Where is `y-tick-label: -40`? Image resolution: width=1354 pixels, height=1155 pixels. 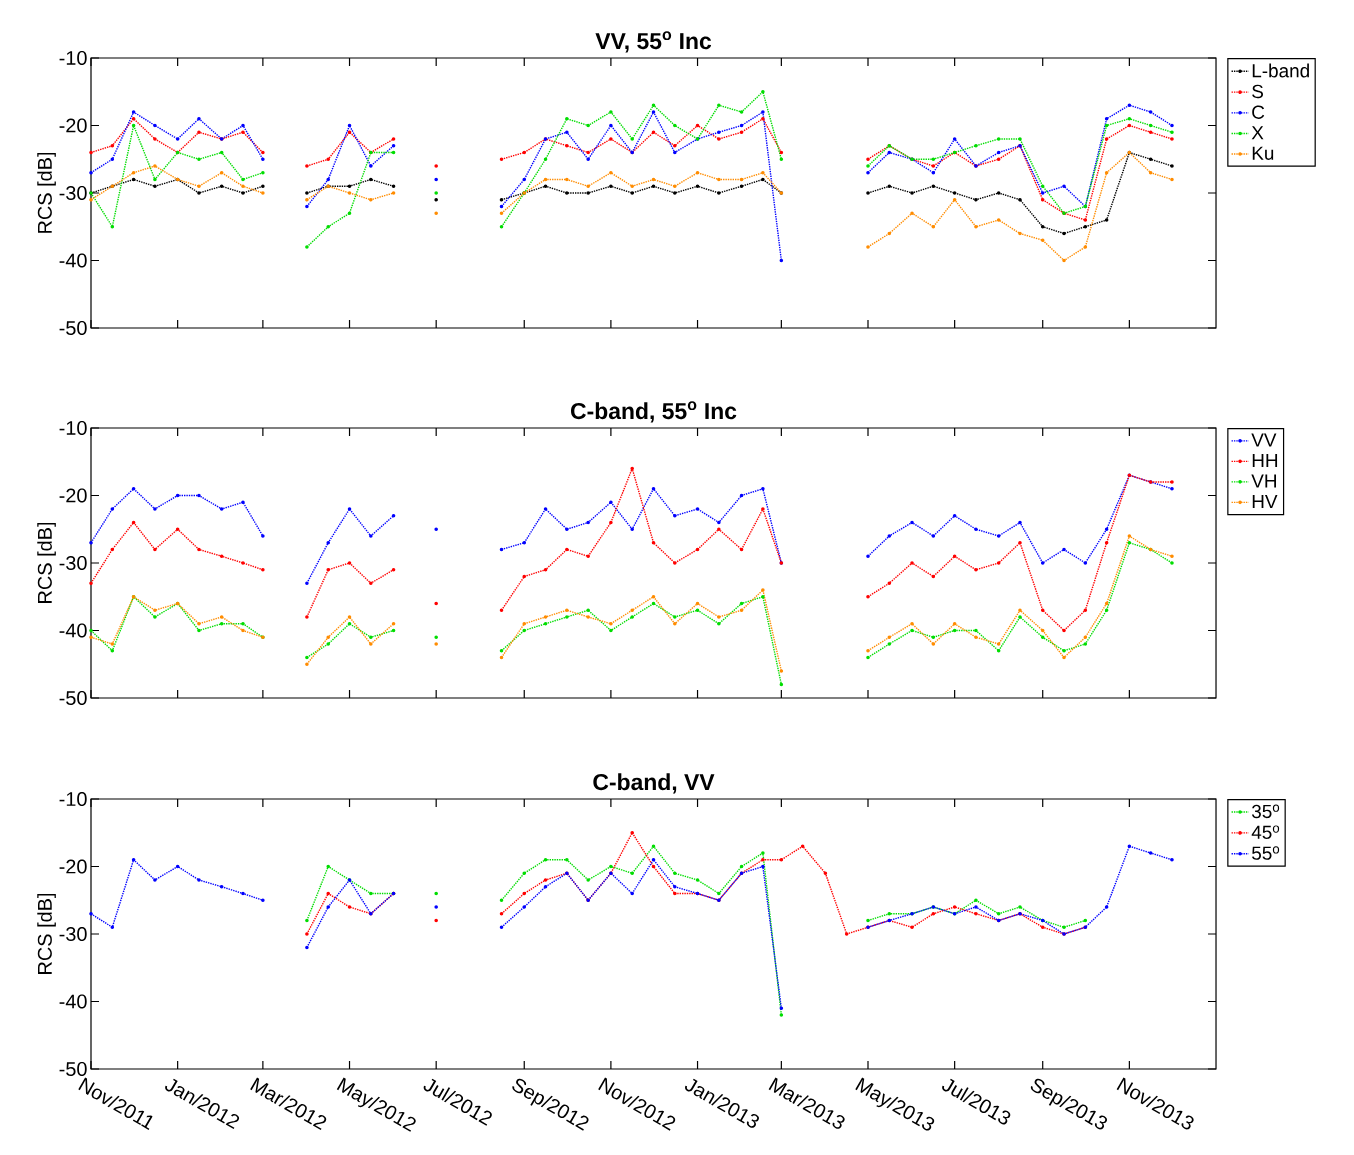
y-tick-label: -40 is located at coordinates (73, 260).